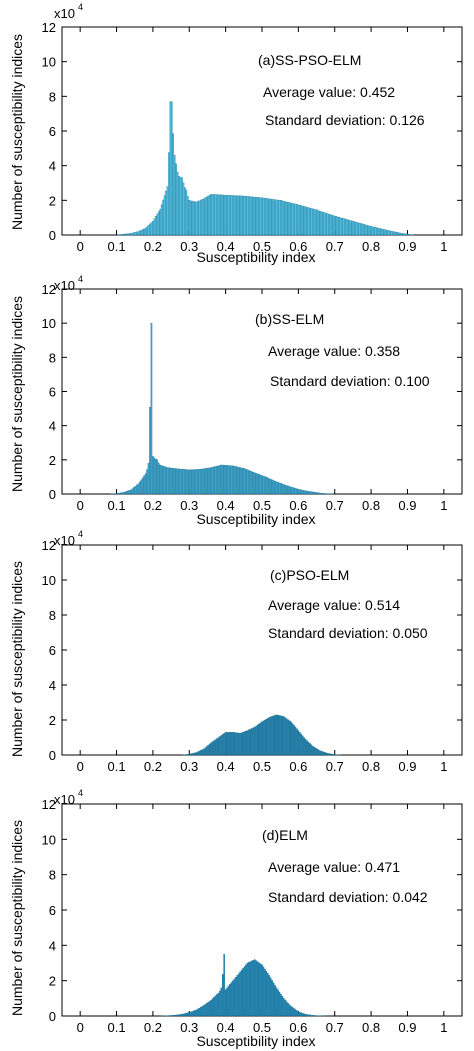 The height and width of the screenshot is (1051, 474). I want to click on average-label: Average value: 0.452, so click(329, 92).